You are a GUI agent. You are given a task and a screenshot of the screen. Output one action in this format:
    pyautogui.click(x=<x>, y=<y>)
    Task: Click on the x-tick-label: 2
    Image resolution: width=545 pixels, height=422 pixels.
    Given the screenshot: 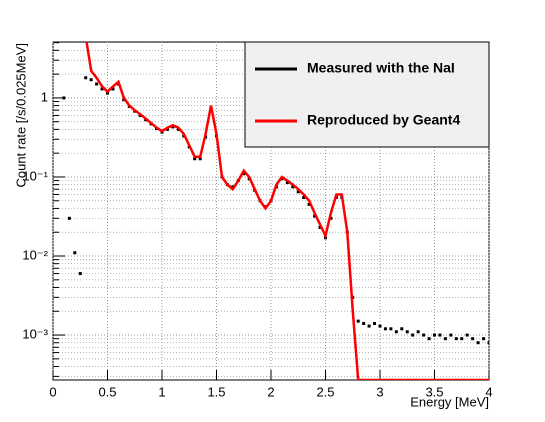 What is the action you would take?
    pyautogui.click(x=270, y=391)
    